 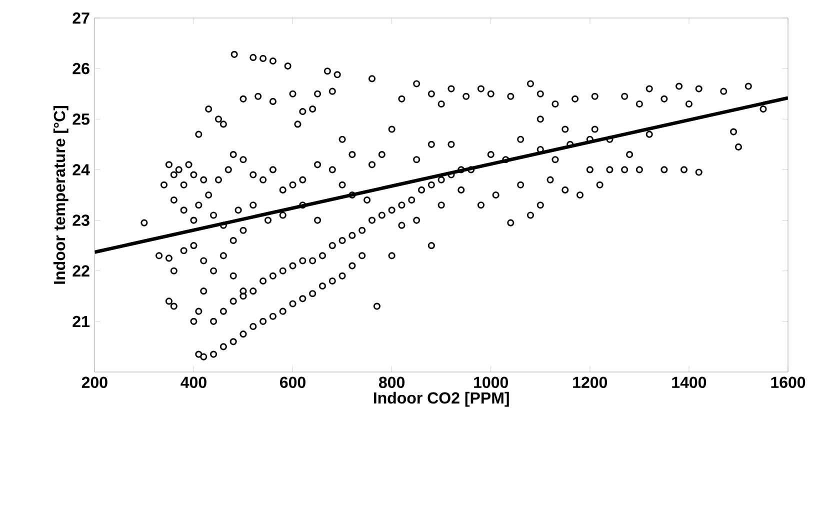 What do you see at coordinates (590, 382) in the screenshot?
I see `x-tick-label: 1200` at bounding box center [590, 382].